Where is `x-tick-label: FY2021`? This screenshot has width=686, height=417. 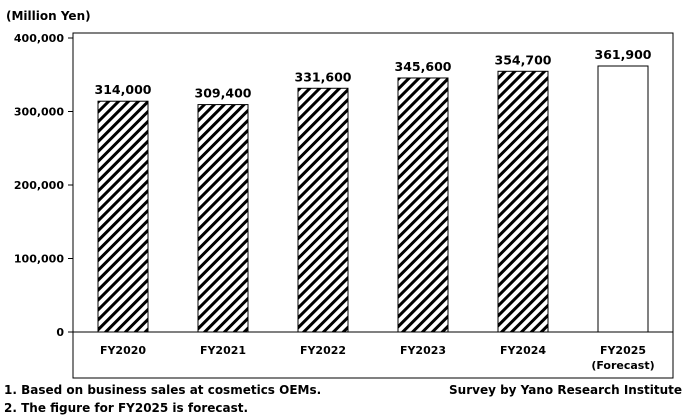
x-tick-label: FY2021 is located at coordinates (223, 350).